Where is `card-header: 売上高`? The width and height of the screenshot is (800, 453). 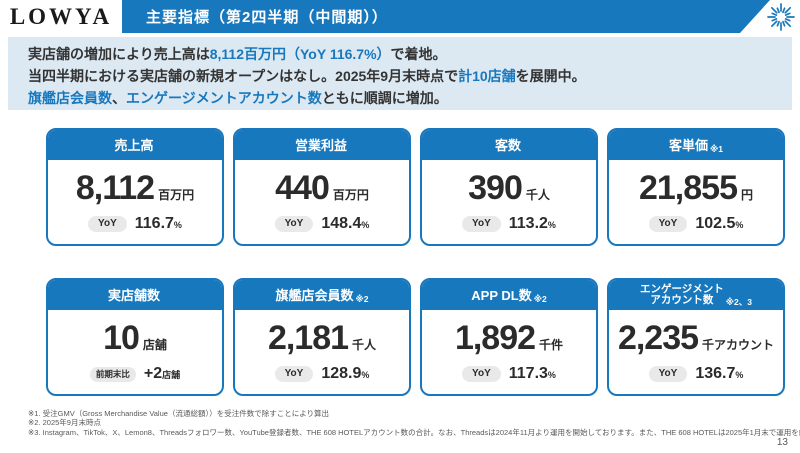 card-header: 売上高 is located at coordinates (135, 145).